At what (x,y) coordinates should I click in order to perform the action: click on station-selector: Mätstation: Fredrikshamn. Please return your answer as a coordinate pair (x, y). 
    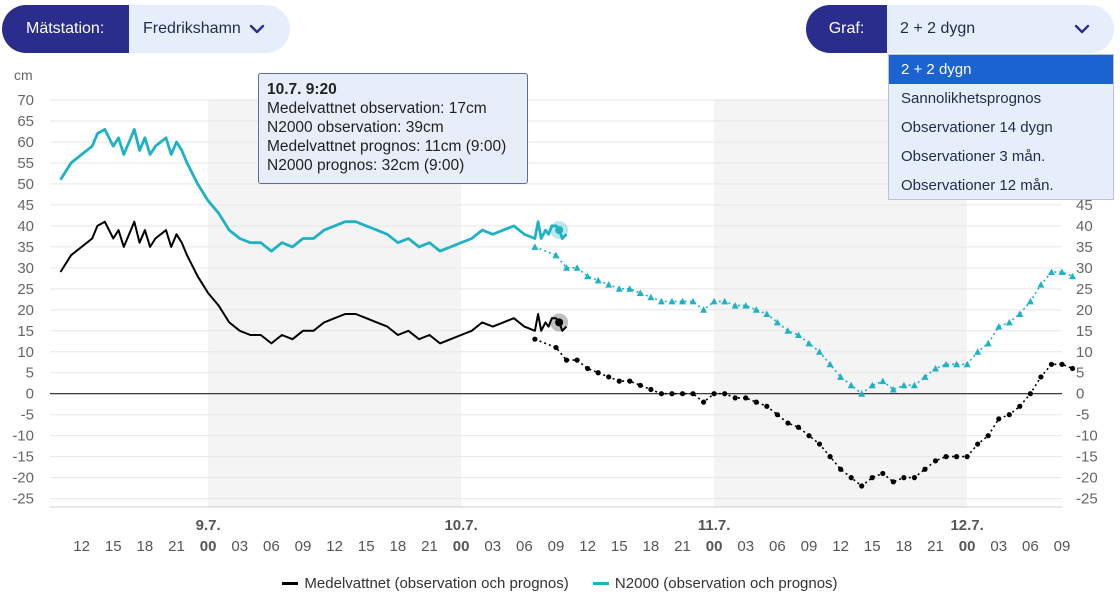
    Looking at the image, I should click on (146, 29).